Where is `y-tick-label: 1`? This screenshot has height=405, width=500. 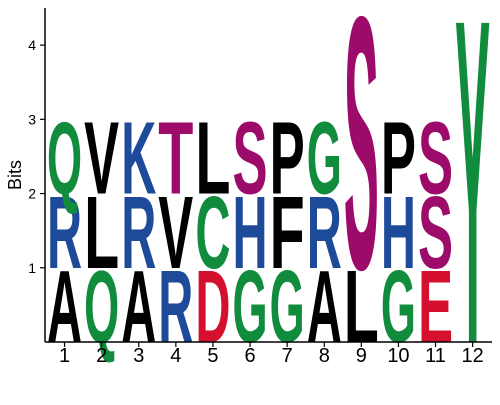
y-tick-label: 1 is located at coordinates (32, 268).